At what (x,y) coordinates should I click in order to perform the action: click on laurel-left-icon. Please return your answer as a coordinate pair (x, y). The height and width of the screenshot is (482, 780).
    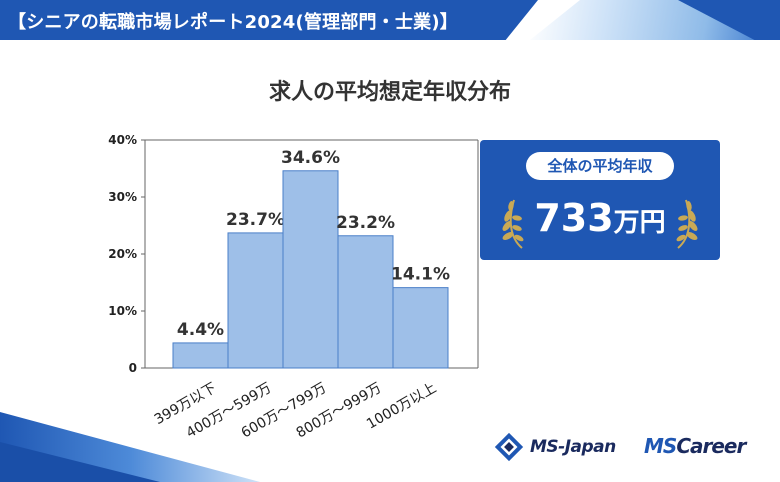
    Looking at the image, I should click on (513, 224).